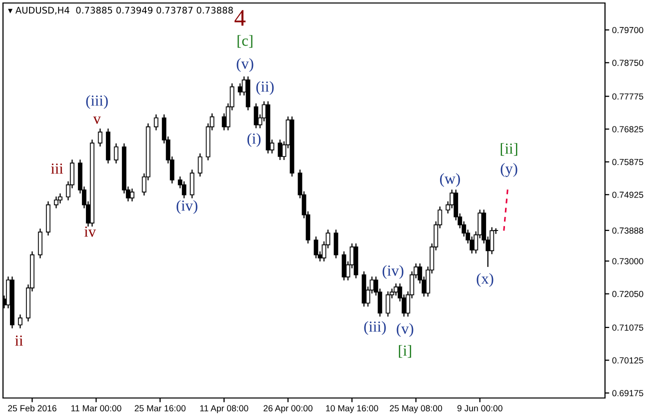 Image resolution: width=646 pixels, height=414 pixels. I want to click on y-tick-label: 0.70125, so click(628, 360).